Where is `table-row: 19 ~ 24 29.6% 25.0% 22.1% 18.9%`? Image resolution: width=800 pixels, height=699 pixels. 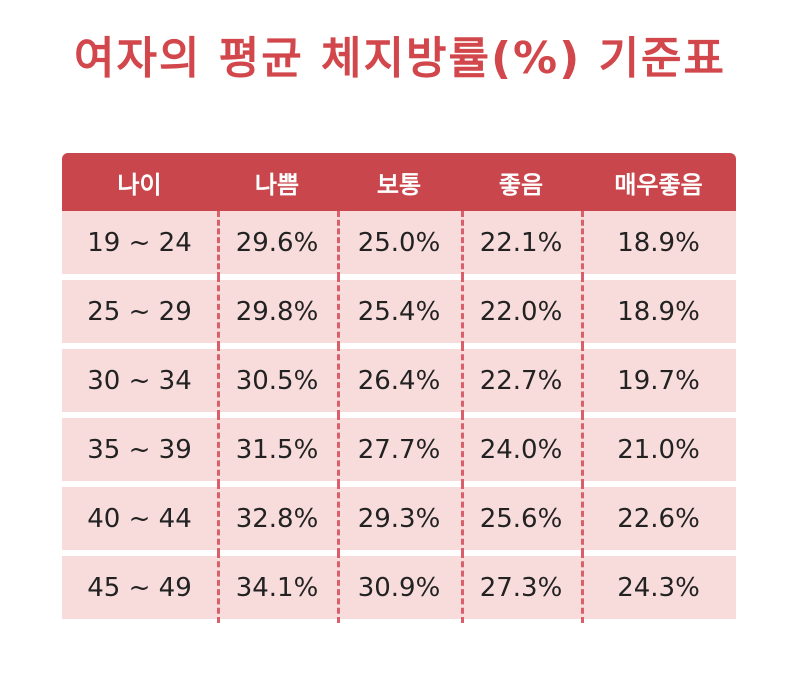
table-row: 19 ~ 24 29.6% 25.0% 22.1% 18.9% is located at coordinates (399, 244).